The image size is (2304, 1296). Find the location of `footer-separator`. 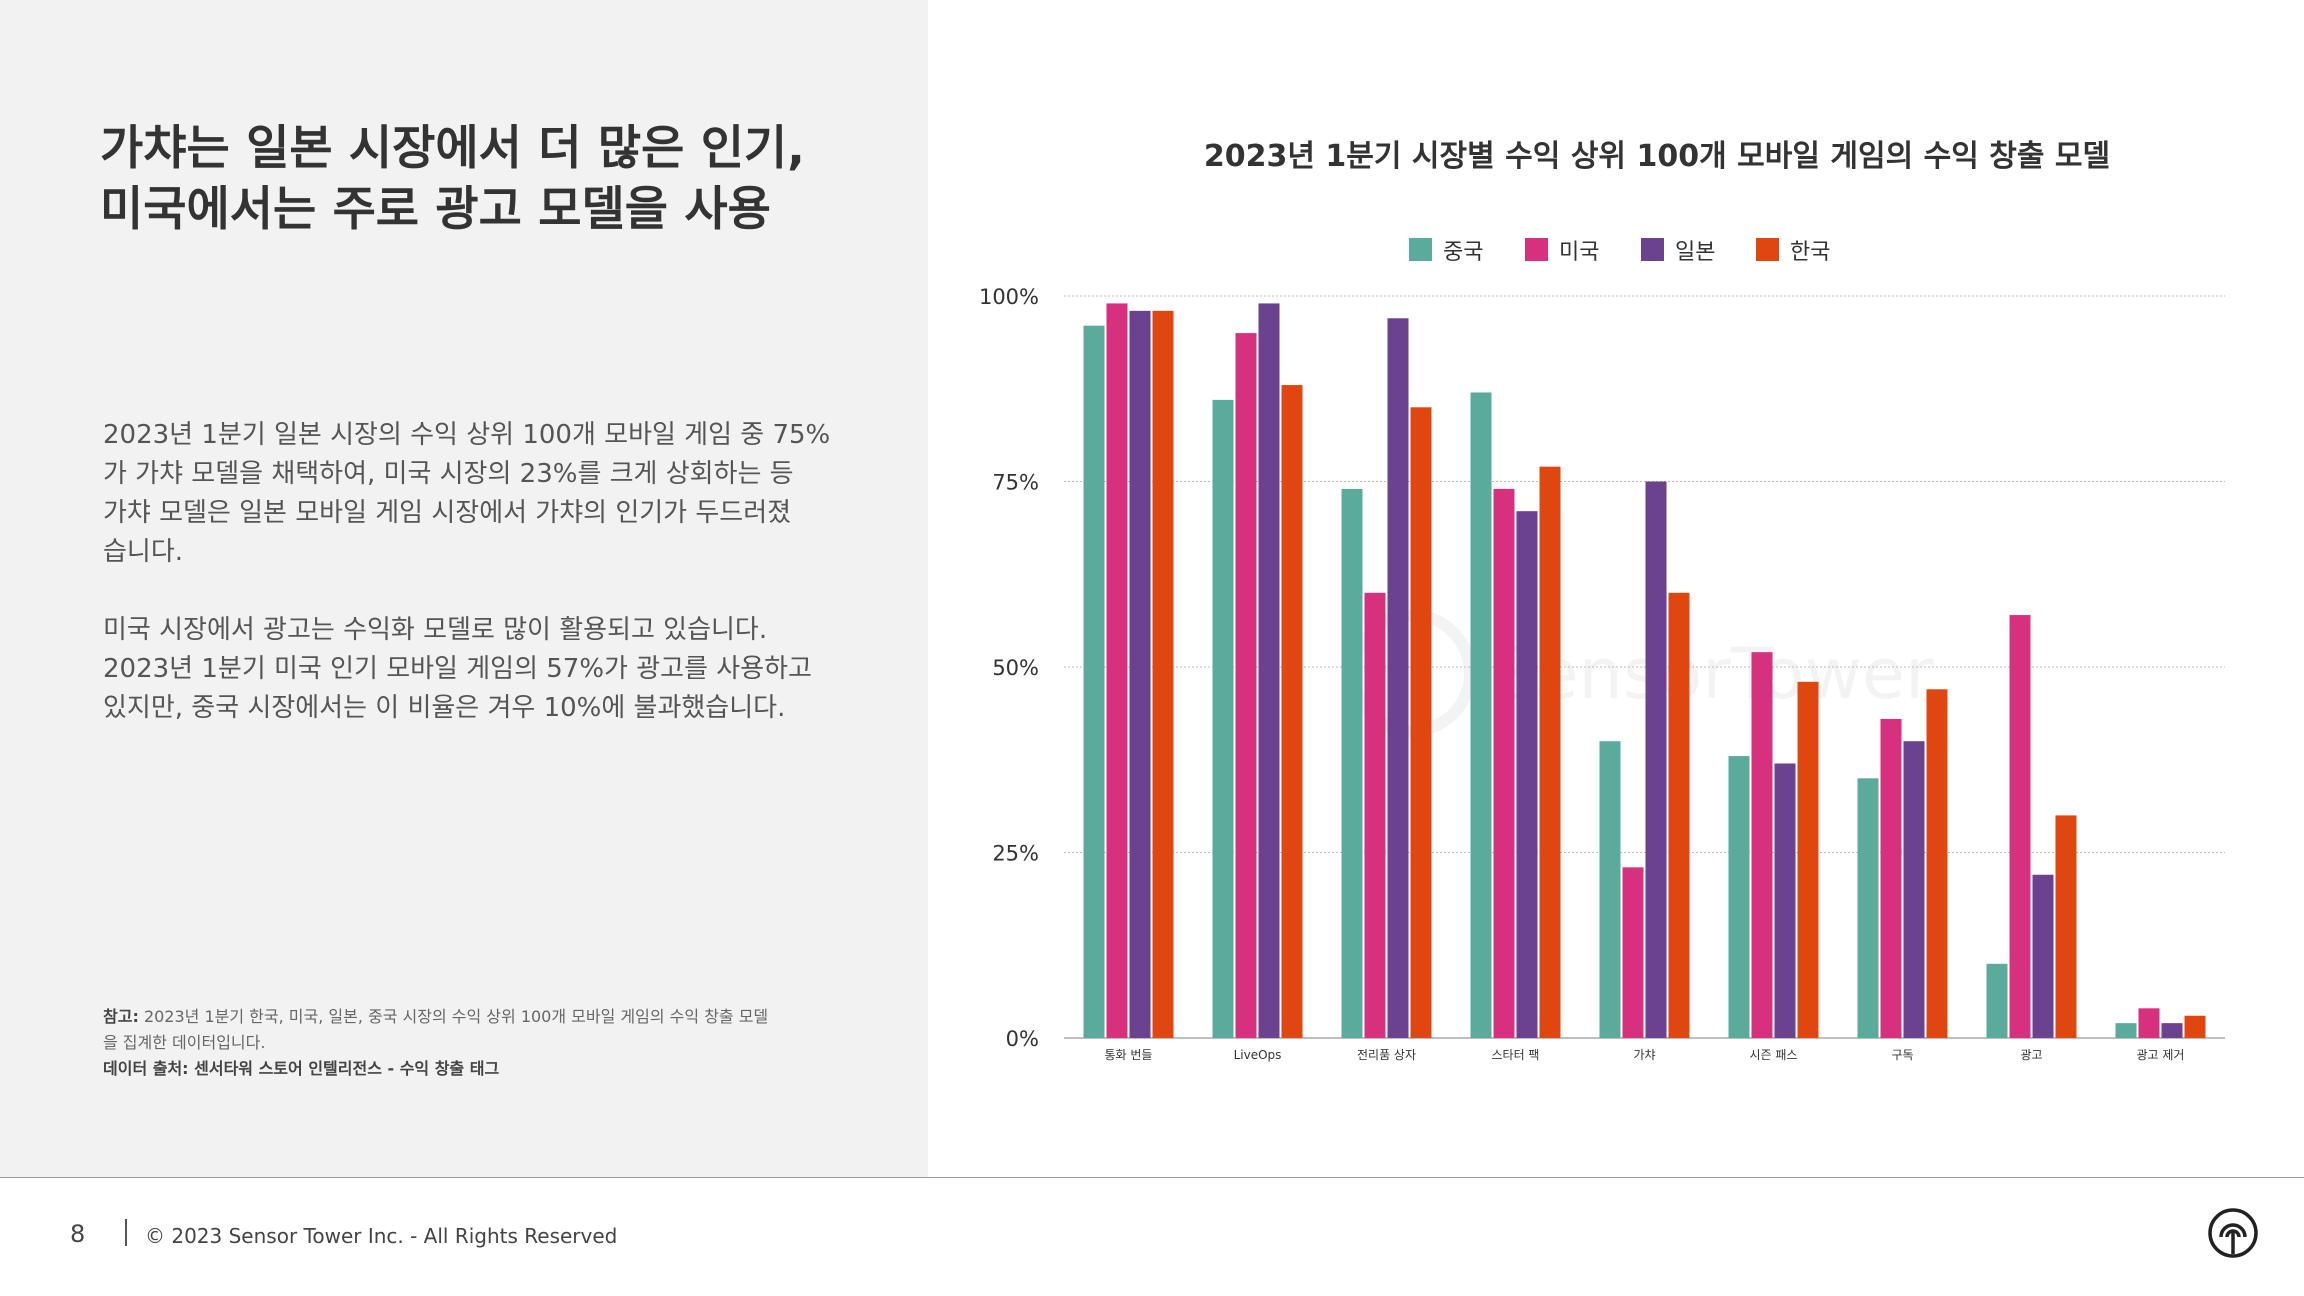

footer-separator is located at coordinates (126, 1232).